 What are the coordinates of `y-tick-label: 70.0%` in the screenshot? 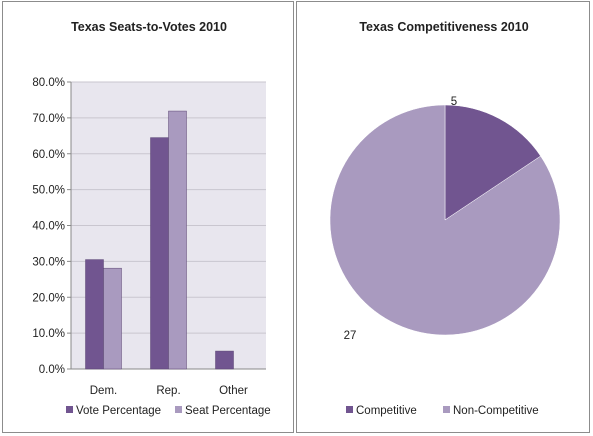 It's located at (48, 119).